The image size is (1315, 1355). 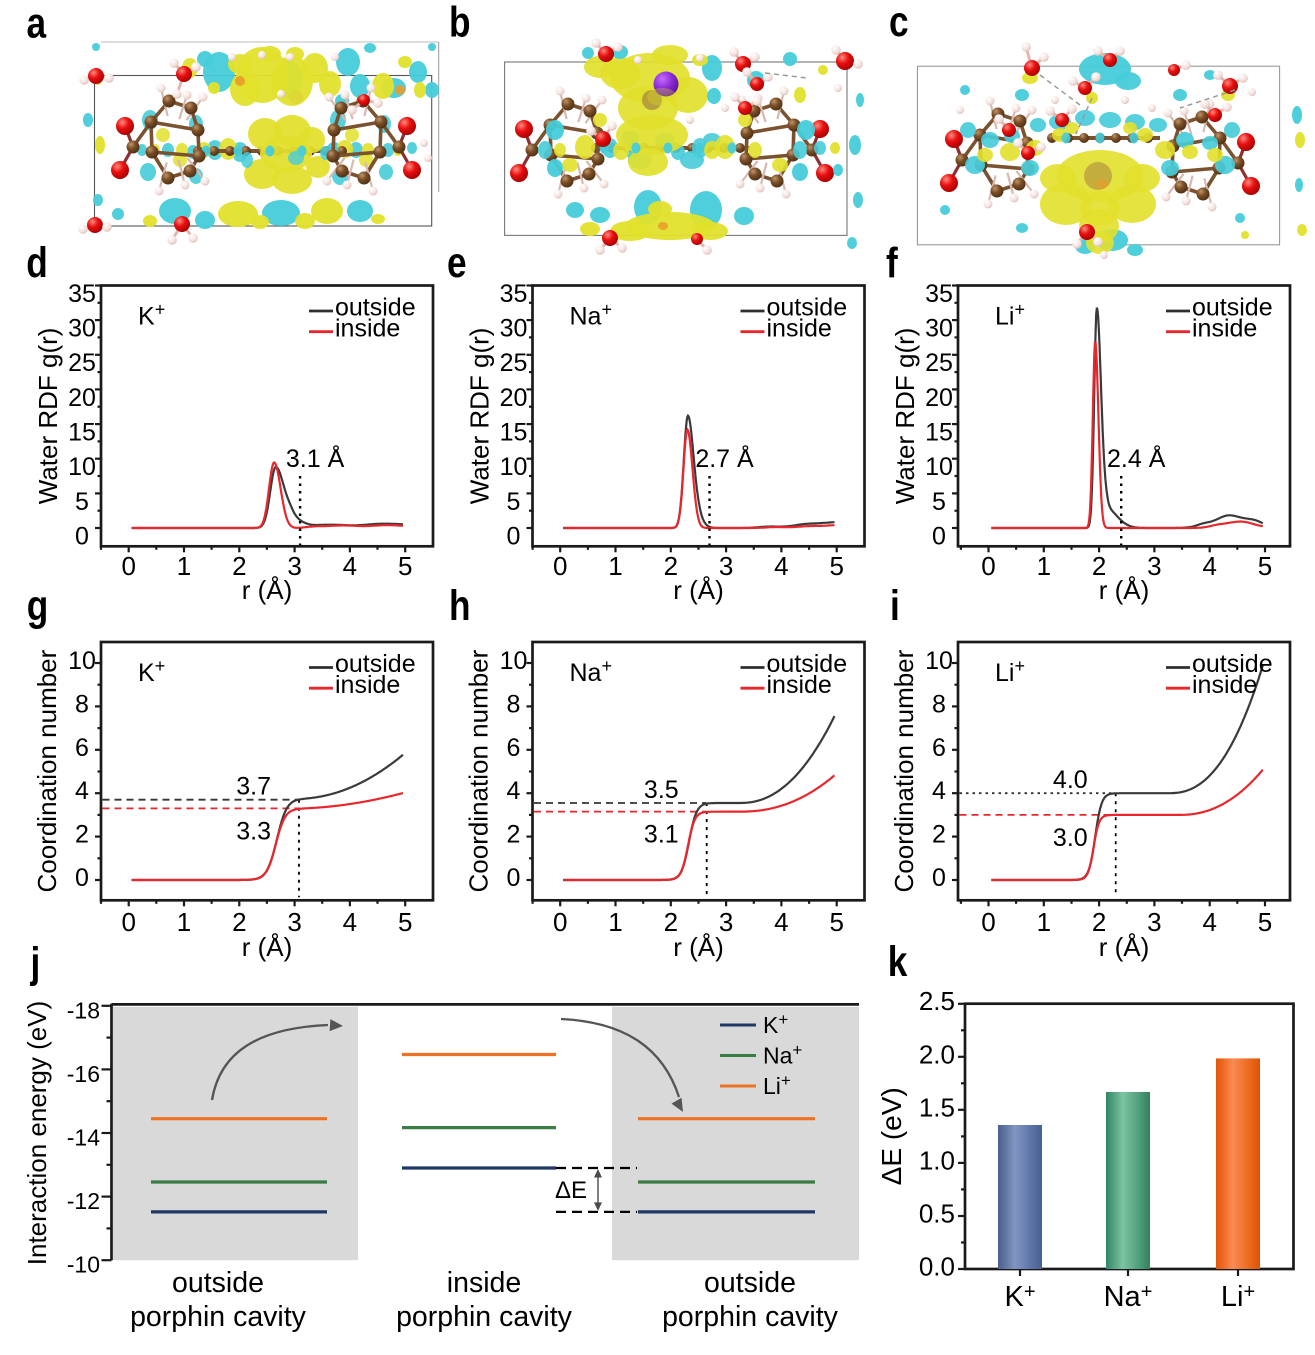 I want to click on svg-text: 3.3, so click(x=253, y=831).